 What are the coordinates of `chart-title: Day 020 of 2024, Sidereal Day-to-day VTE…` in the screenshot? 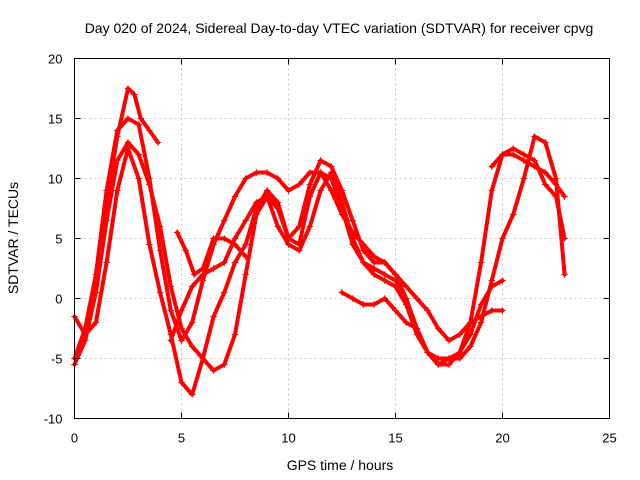 It's located at (339, 28).